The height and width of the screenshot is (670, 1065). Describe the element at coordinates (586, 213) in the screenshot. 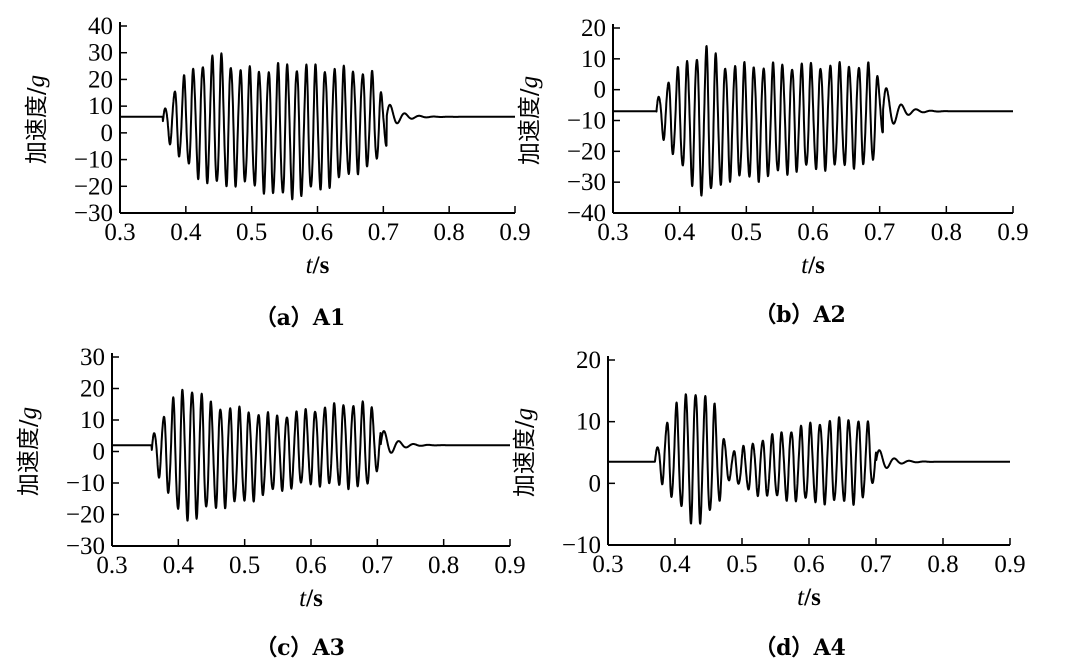

I see `y-tick-label: −40` at that location.